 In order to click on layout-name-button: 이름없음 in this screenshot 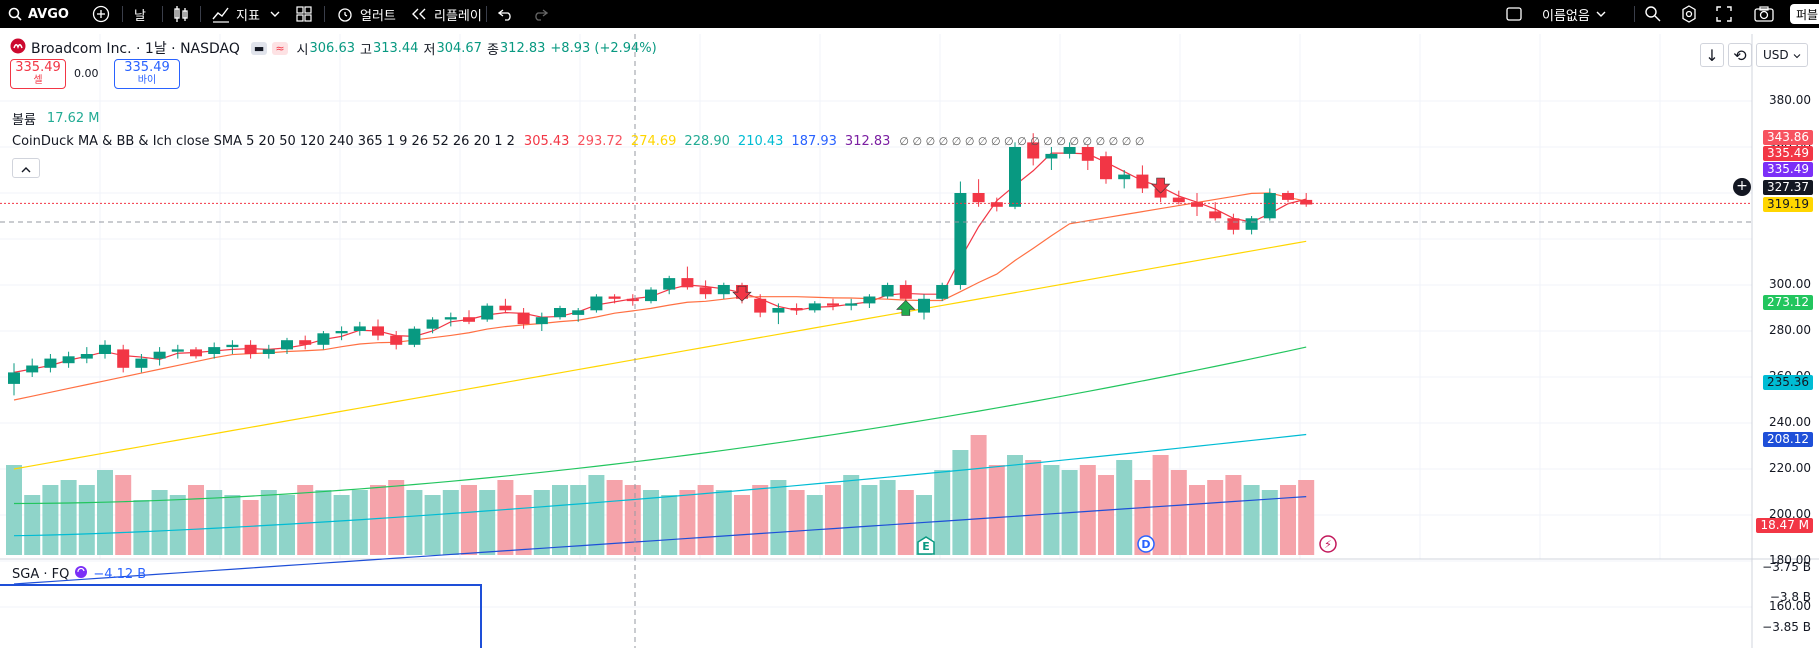, I will do `click(1574, 14)`.